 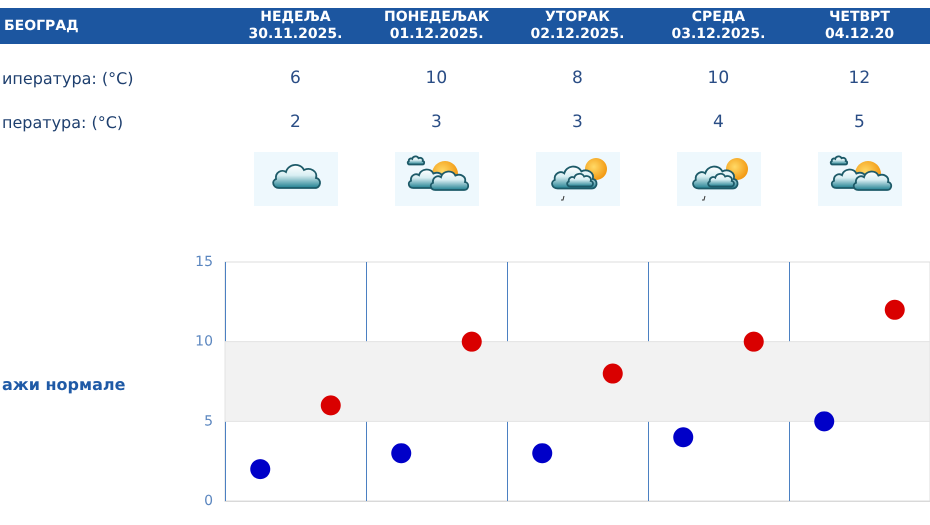 I want to click on text: ипература: (°C), so click(x=68, y=78).